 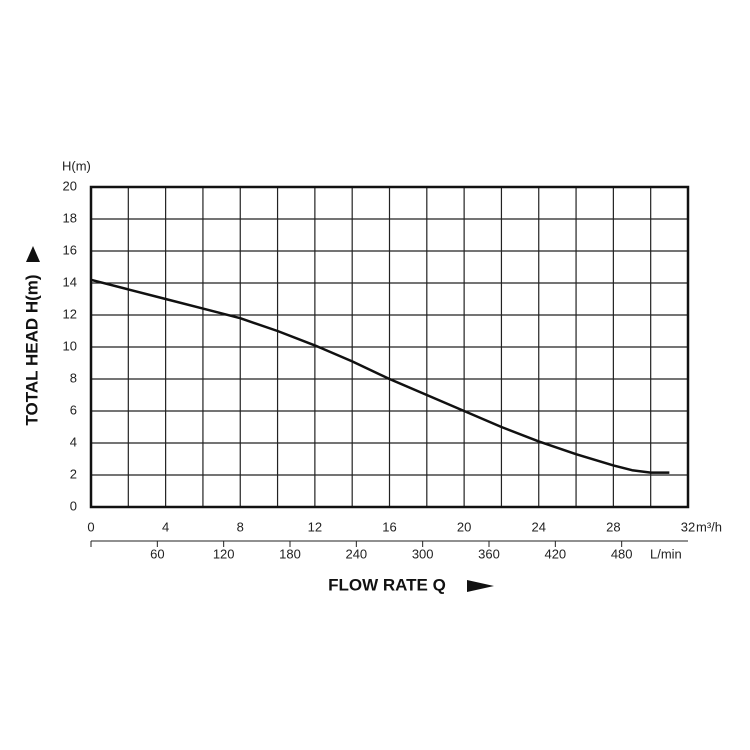 What do you see at coordinates (709, 526) in the screenshot?
I see `x-axis-unit: m³/h` at bounding box center [709, 526].